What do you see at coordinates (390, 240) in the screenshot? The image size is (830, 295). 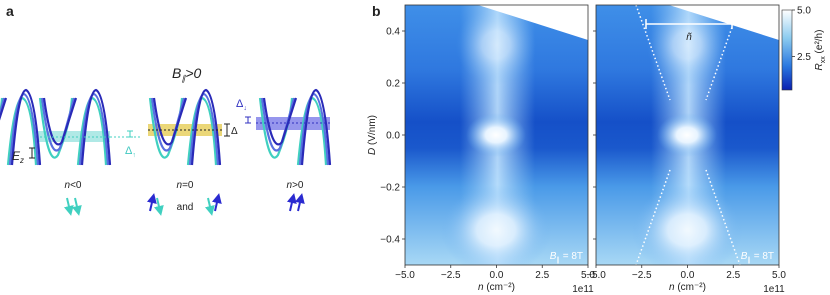 I see `y-tick-label: −0.4` at bounding box center [390, 240].